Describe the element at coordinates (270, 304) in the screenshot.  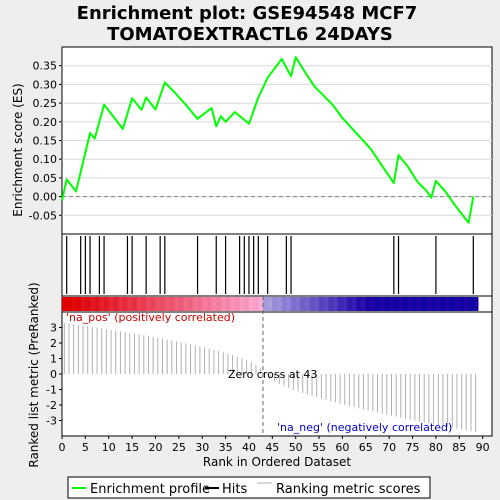
I see `rank-color-bar` at that location.